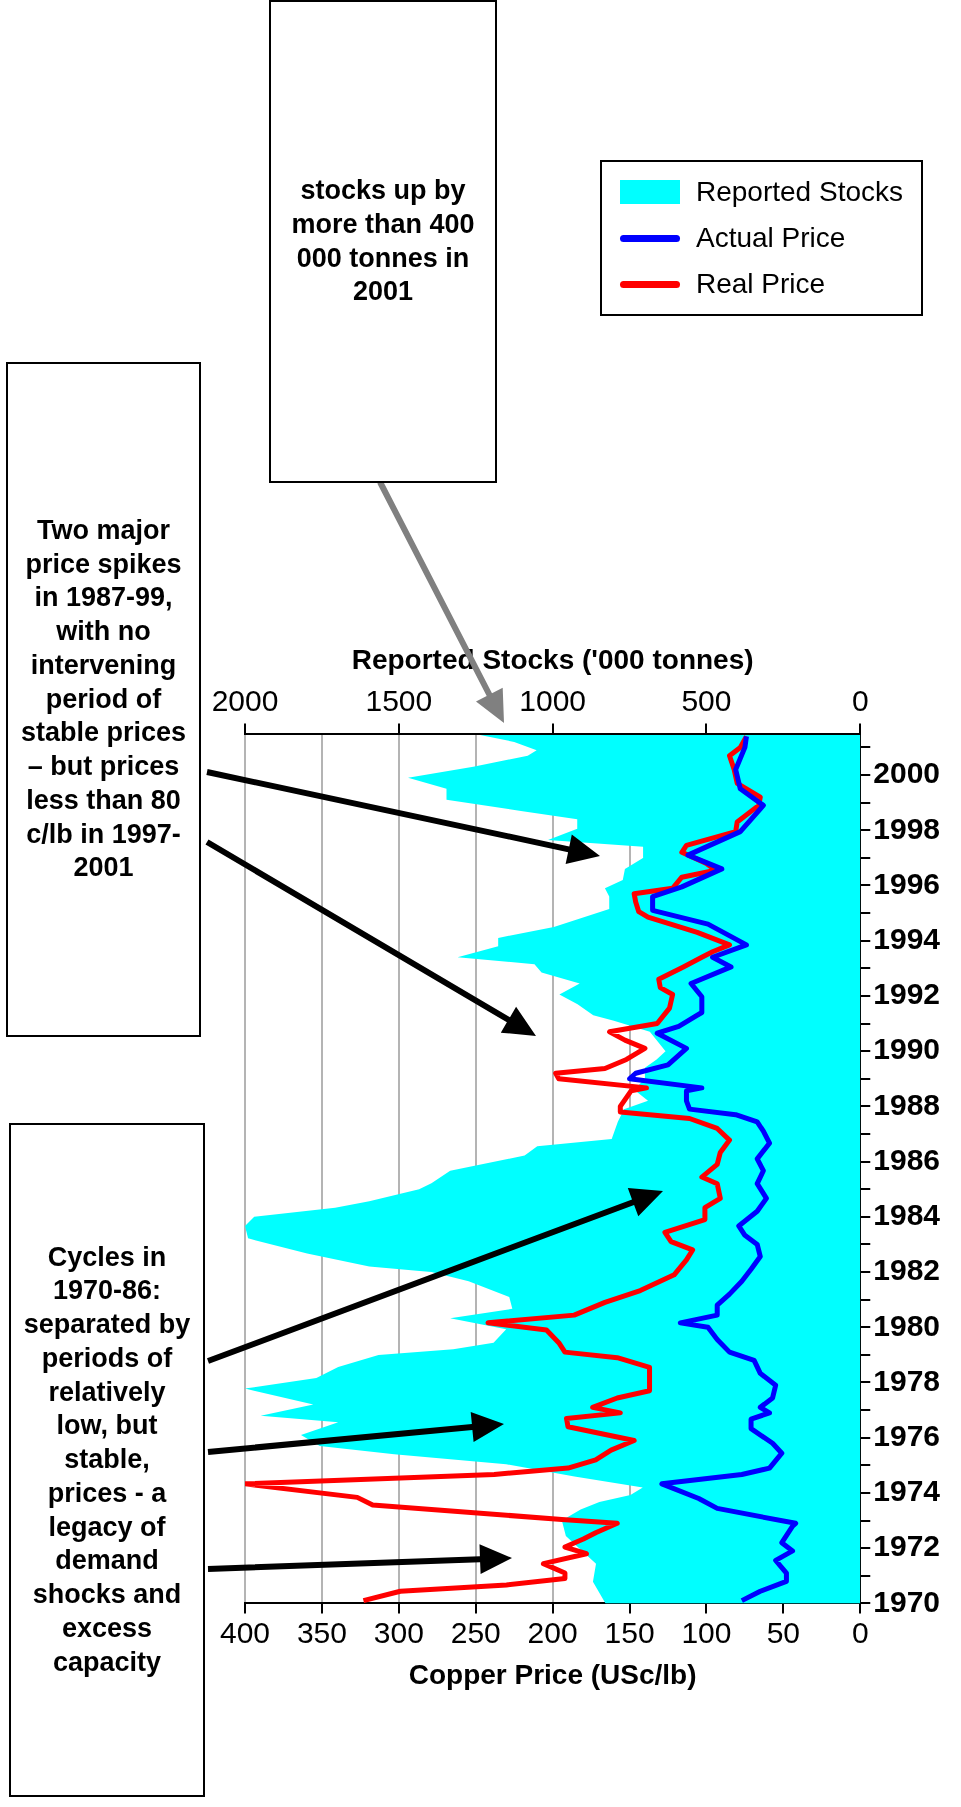 This screenshot has height=1807, width=961. What do you see at coordinates (907, 994) in the screenshot?
I see `y-tick-label: 1992` at bounding box center [907, 994].